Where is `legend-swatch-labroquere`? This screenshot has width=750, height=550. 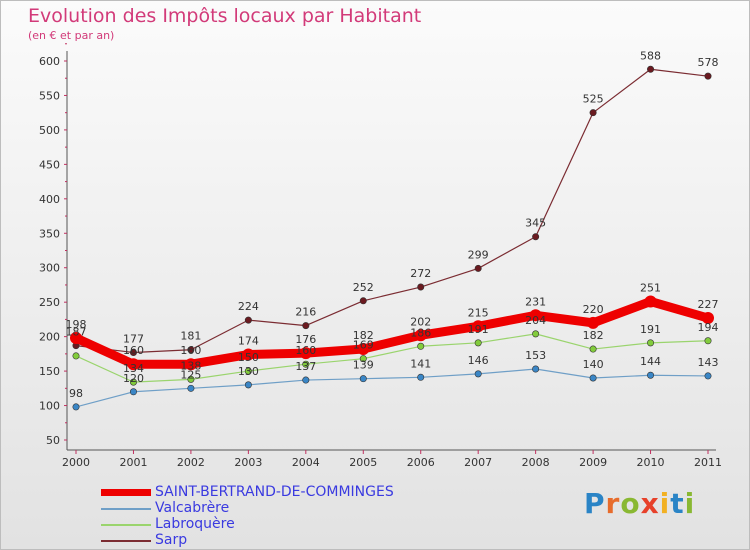 legend-swatch-labroquere is located at coordinates (126, 525).